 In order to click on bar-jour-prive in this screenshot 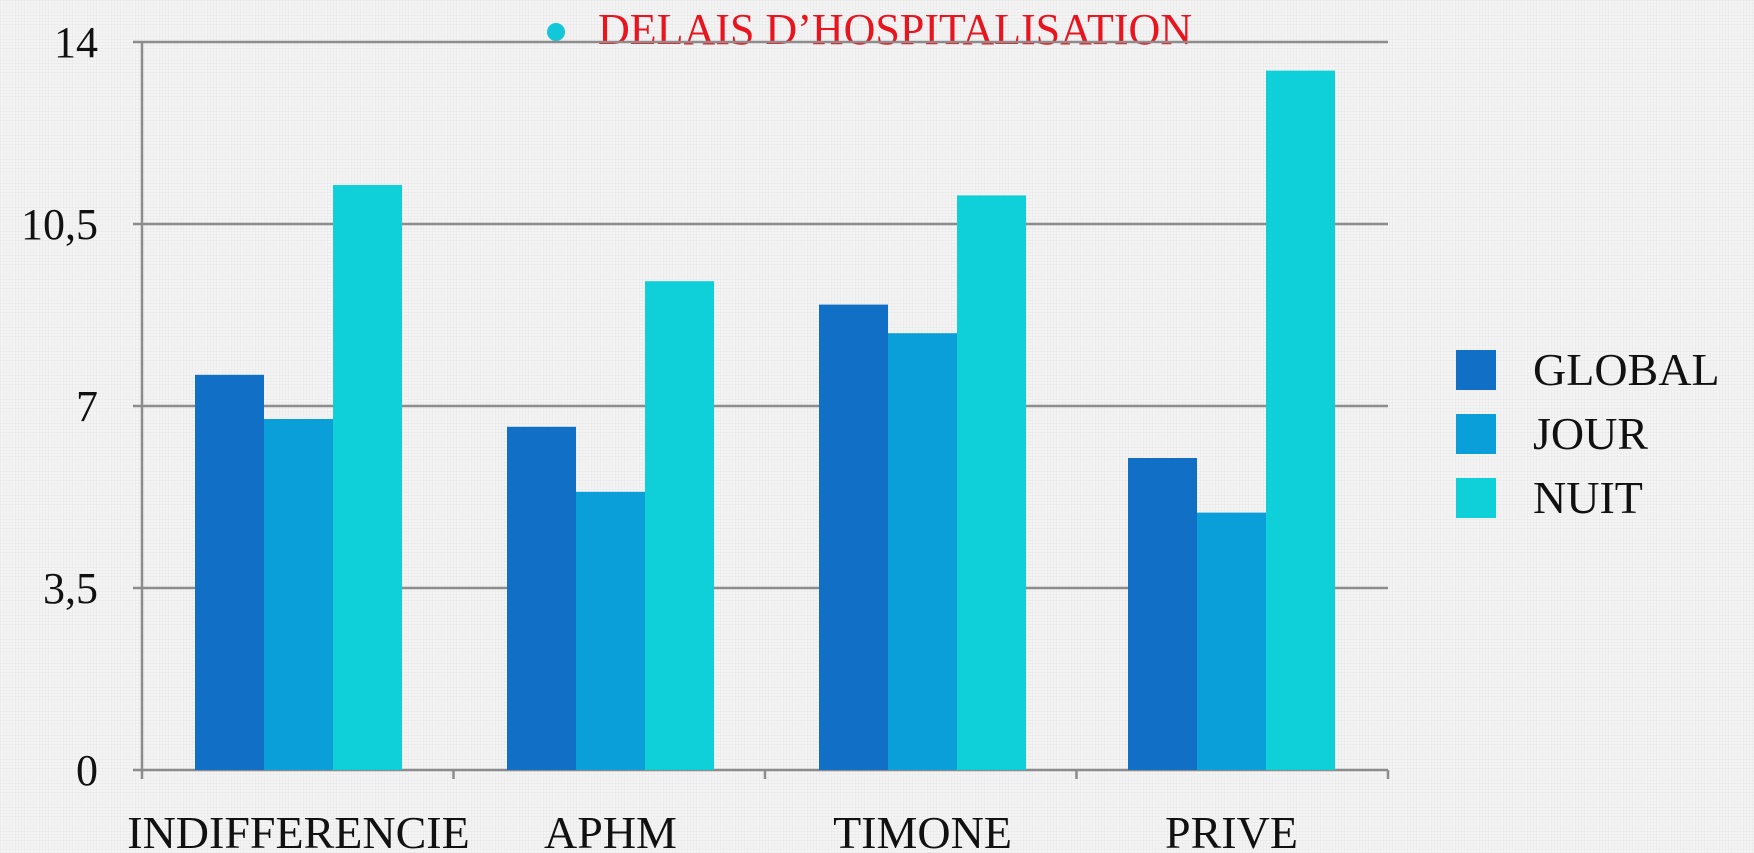, I will do `click(1231, 641)`.